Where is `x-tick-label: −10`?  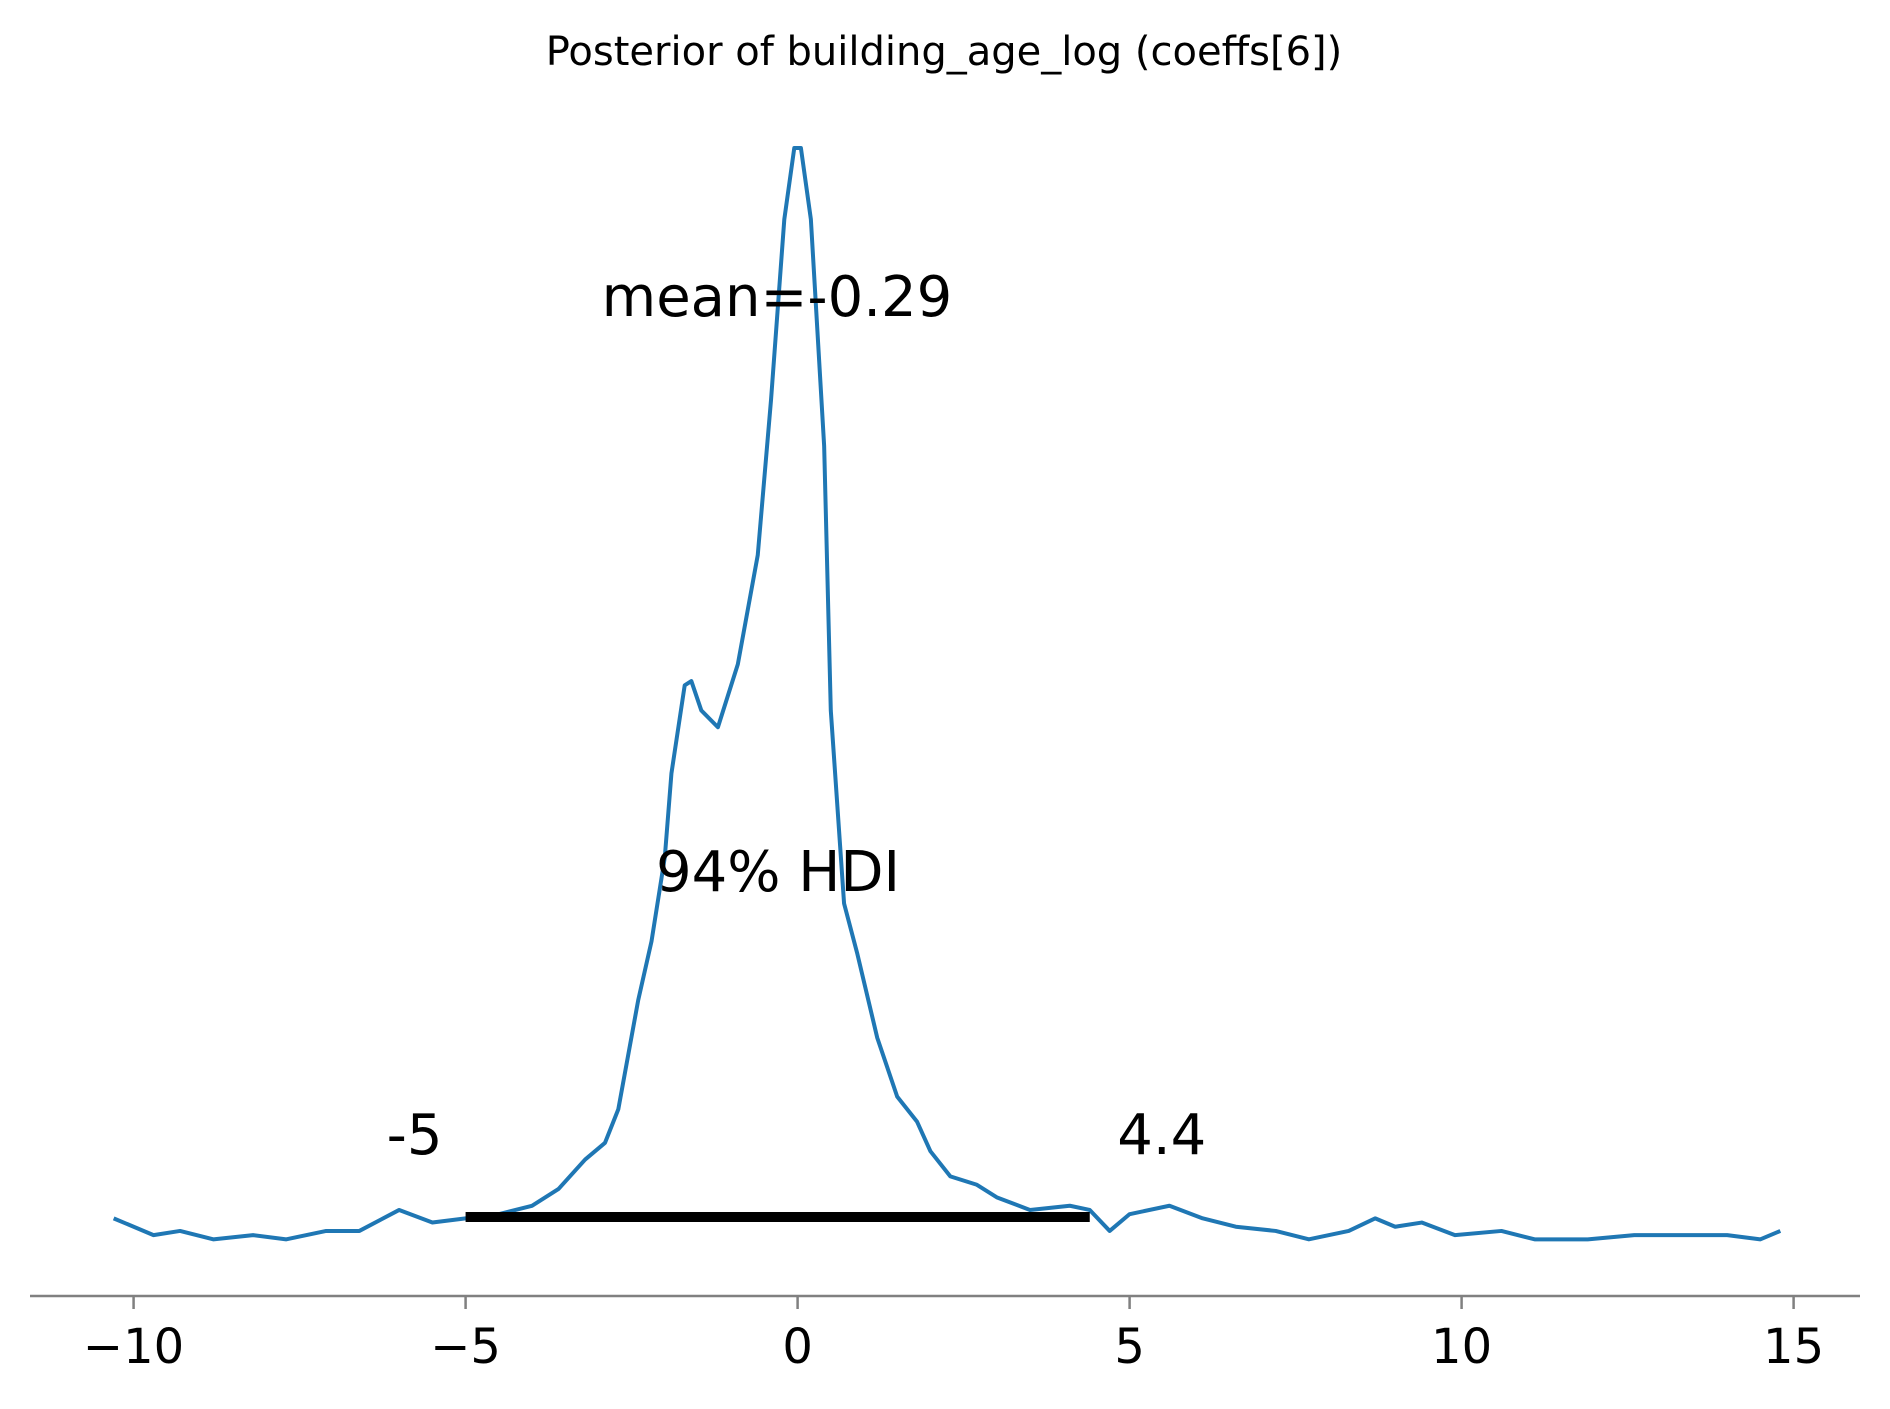 x-tick-label: −10 is located at coordinates (133, 1347).